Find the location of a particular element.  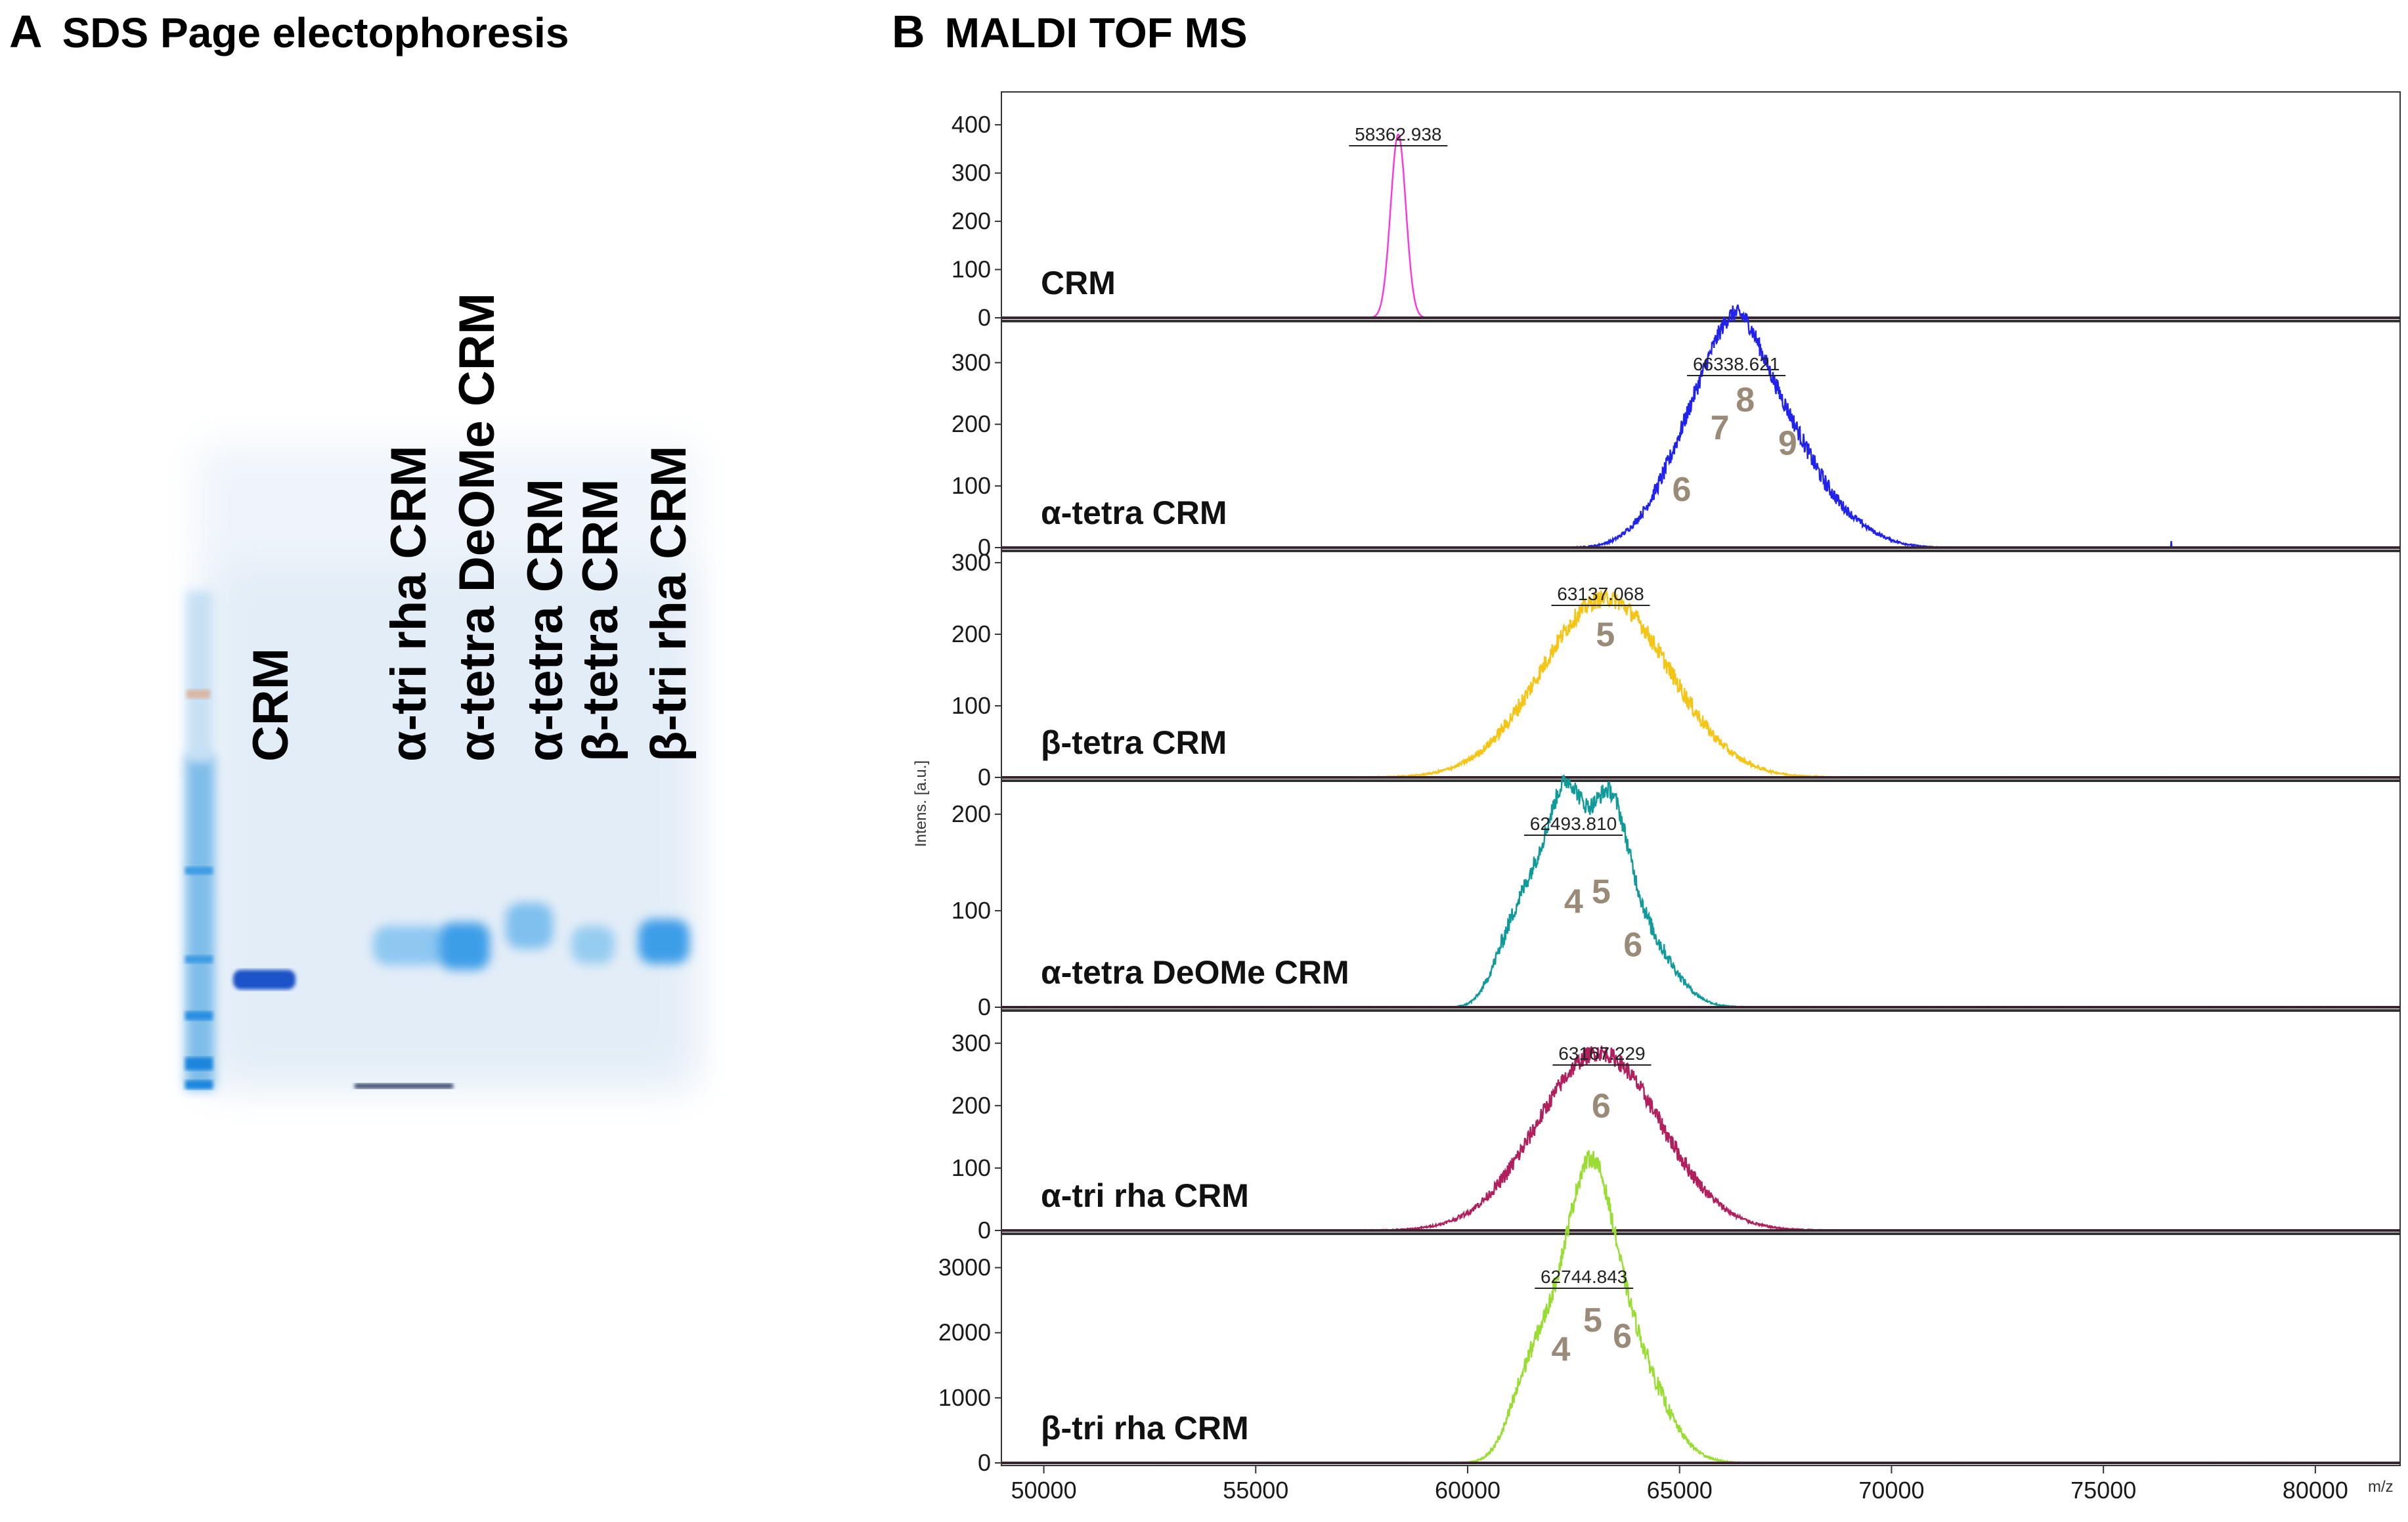

sample-label: β-tetra CRM is located at coordinates (1134, 743).